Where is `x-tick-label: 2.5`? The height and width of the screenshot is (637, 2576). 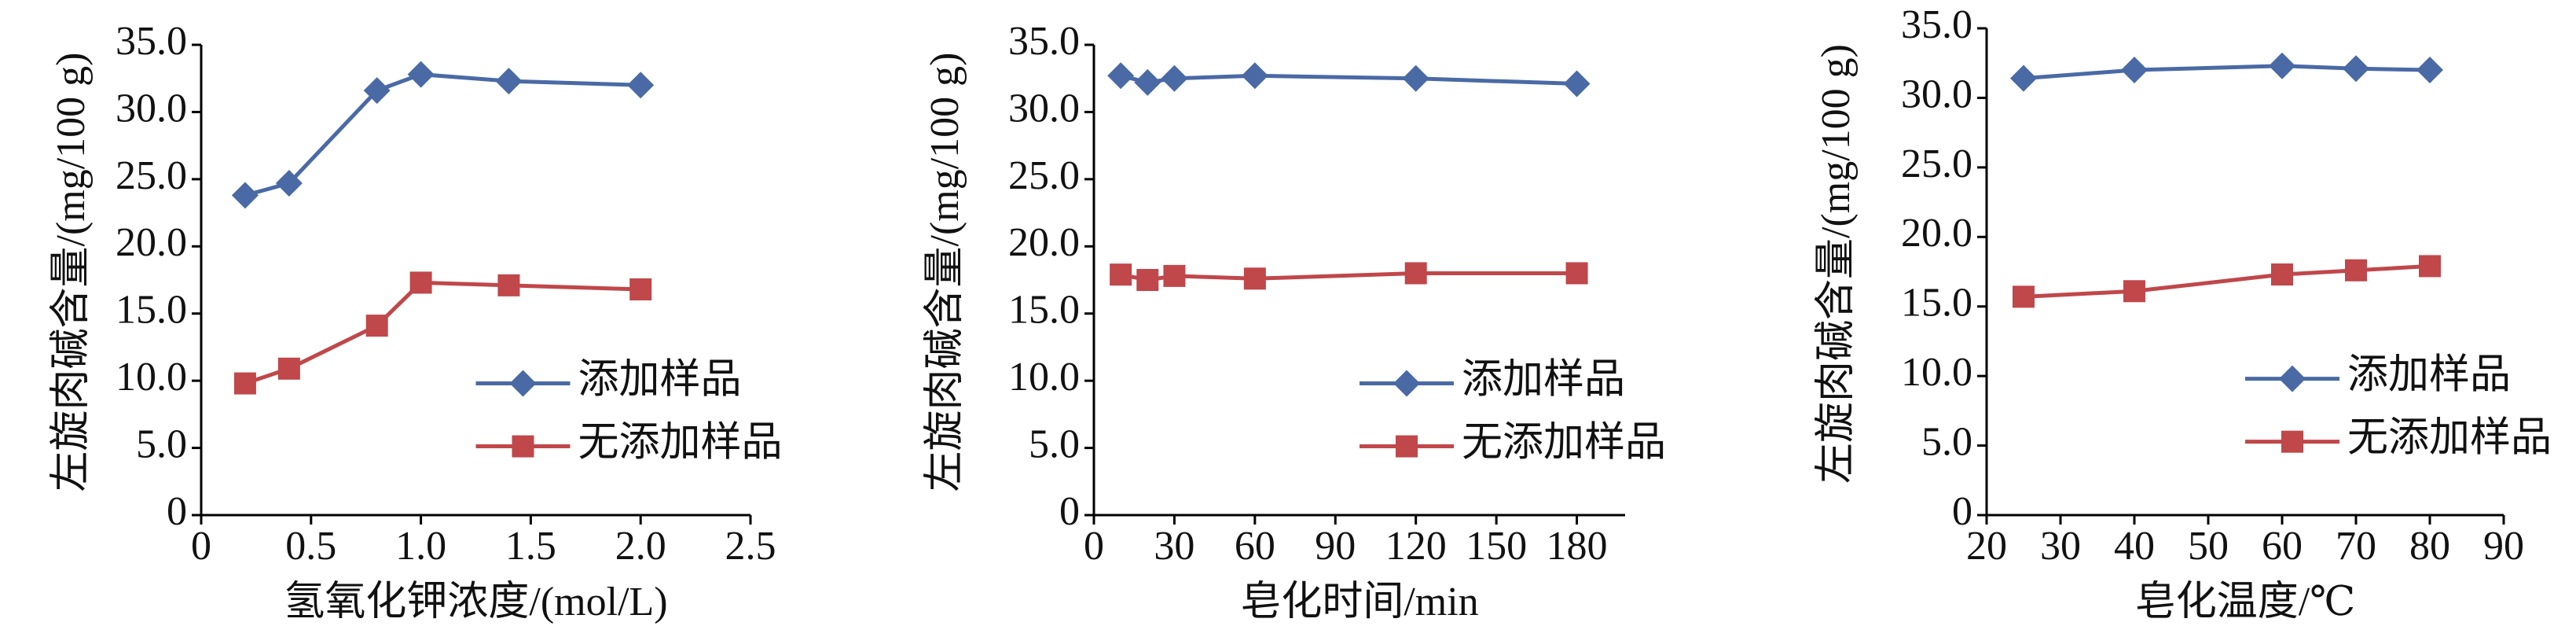 x-tick-label: 2.5 is located at coordinates (750, 546).